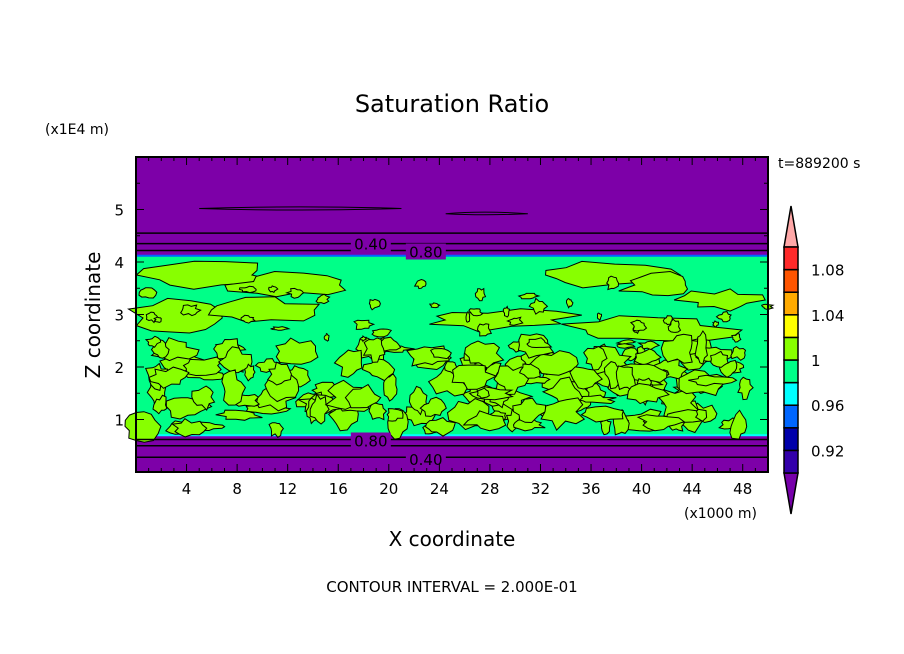 Image resolution: width=904 pixels, height=654 pixels. Describe the element at coordinates (791, 226) in the screenshot. I see `colorbar-over-triangle` at that location.